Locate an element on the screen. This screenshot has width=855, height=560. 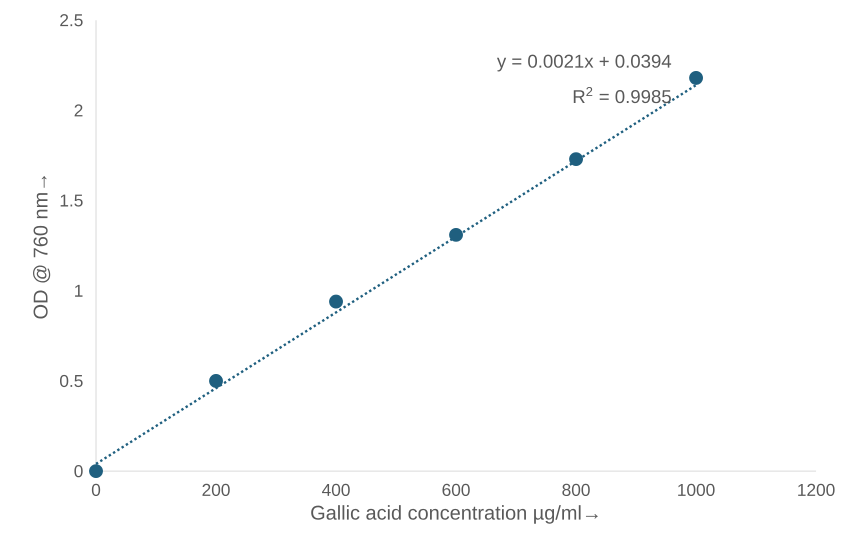
y-axis-title: OD @ 760 nm→ is located at coordinates (41, 247).